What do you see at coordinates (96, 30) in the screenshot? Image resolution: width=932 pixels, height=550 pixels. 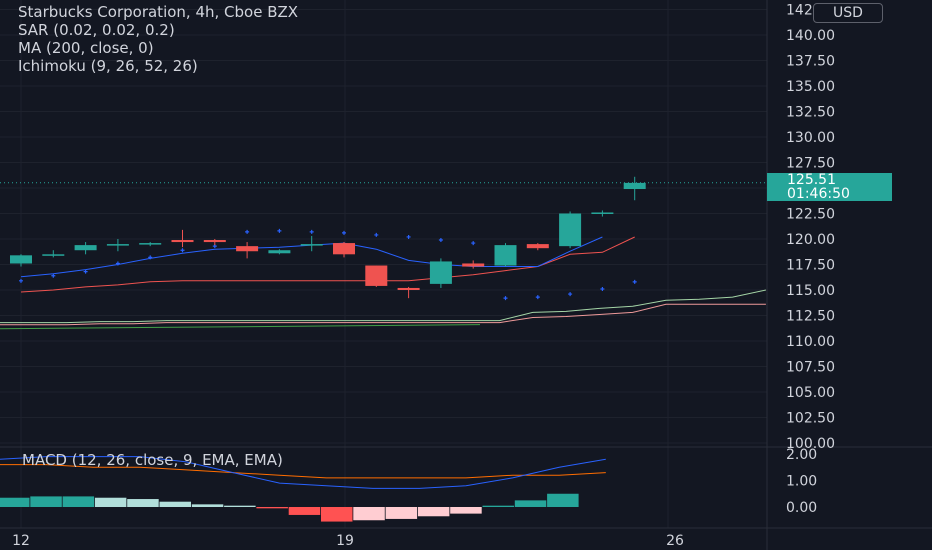 I see `sar-indicator-label: SAR (0.02, 0.02, 0.2)` at bounding box center [96, 30].